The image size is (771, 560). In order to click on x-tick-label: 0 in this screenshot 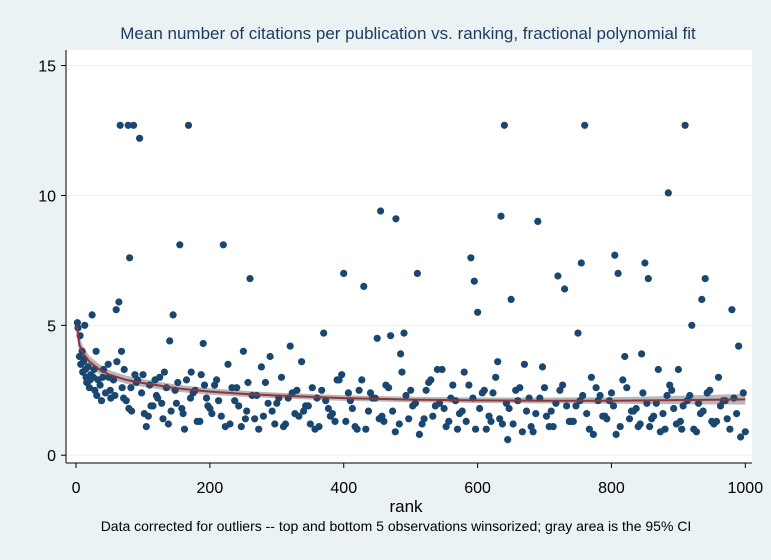, I will do `click(76, 488)`.